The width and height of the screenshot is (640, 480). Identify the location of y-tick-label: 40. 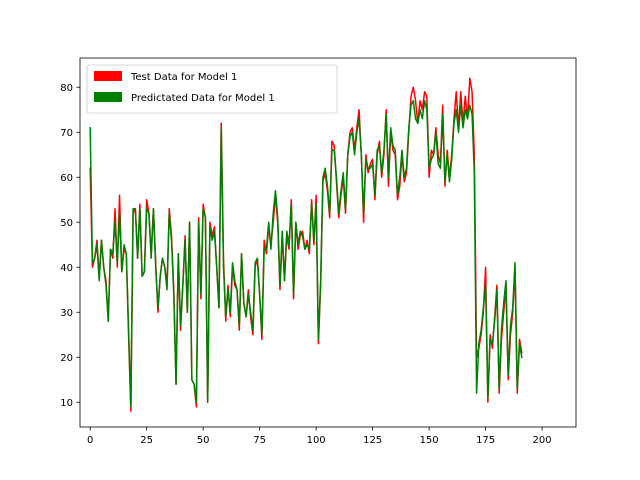
(66, 268).